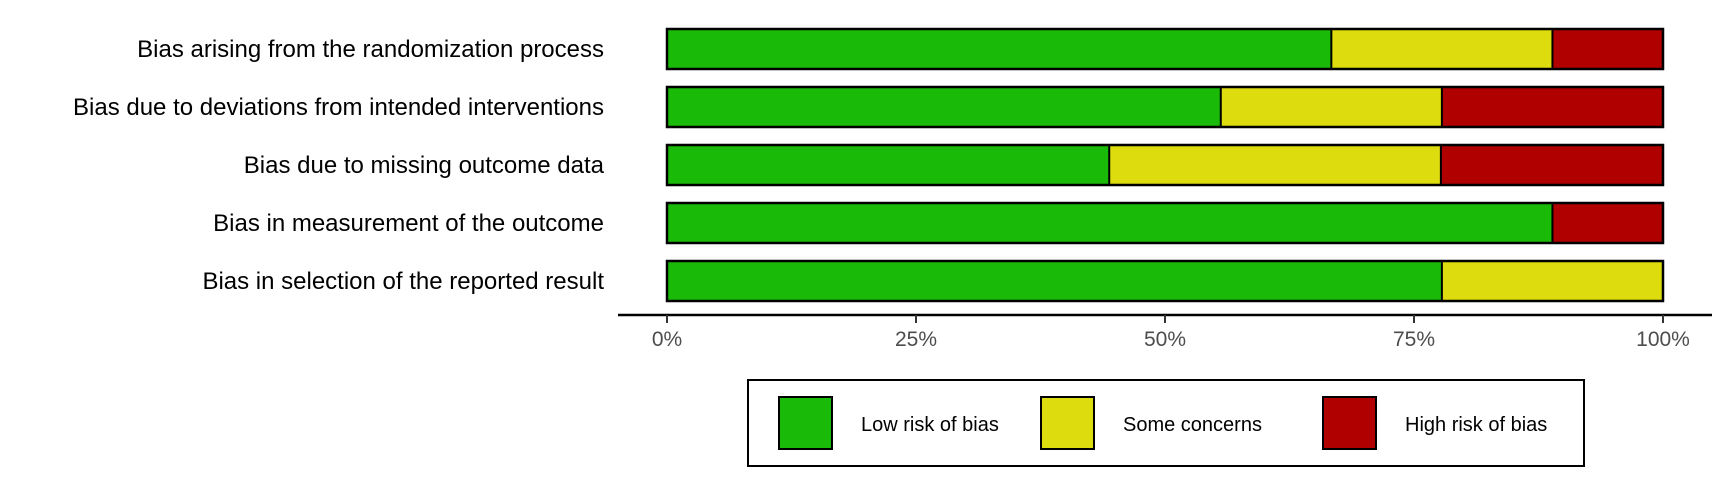 This screenshot has width=1728, height=480. I want to click on legend-label: Some concerns, so click(1192, 425).